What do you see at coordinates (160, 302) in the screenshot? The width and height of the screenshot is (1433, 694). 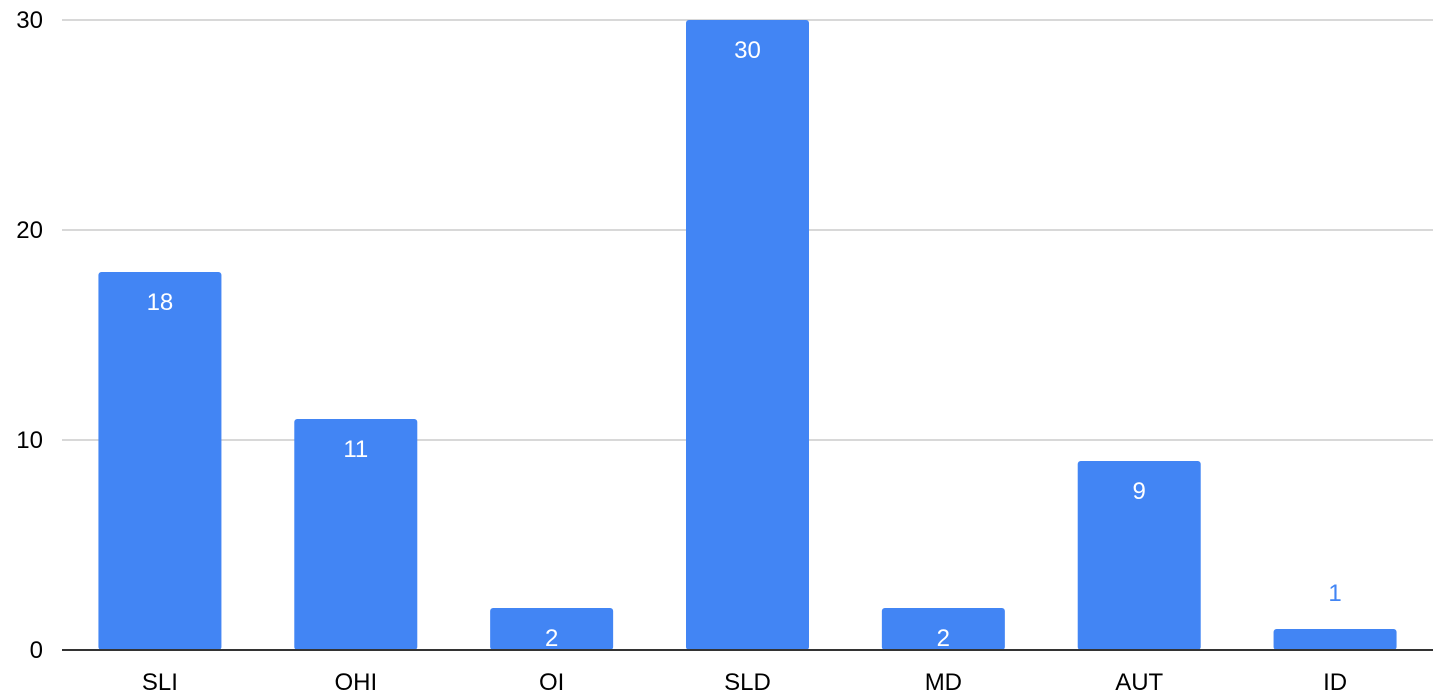 I see `data-label: 18` at bounding box center [160, 302].